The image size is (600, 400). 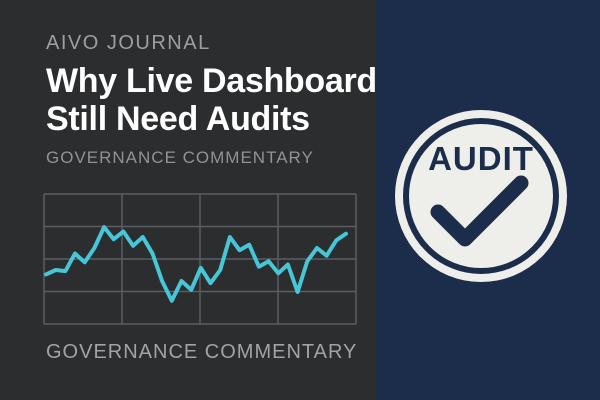 I want to click on badge-outer-ring, so click(x=481, y=196).